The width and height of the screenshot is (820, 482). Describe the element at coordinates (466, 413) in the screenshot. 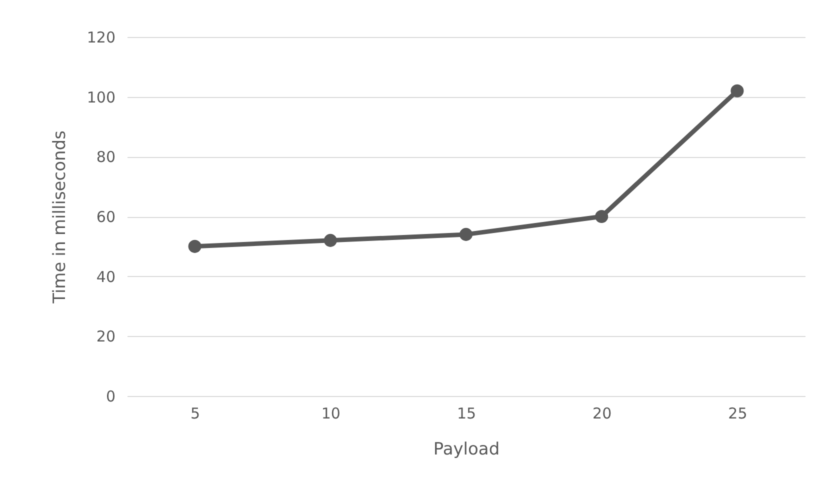

I see `x-tick-label: 15` at that location.